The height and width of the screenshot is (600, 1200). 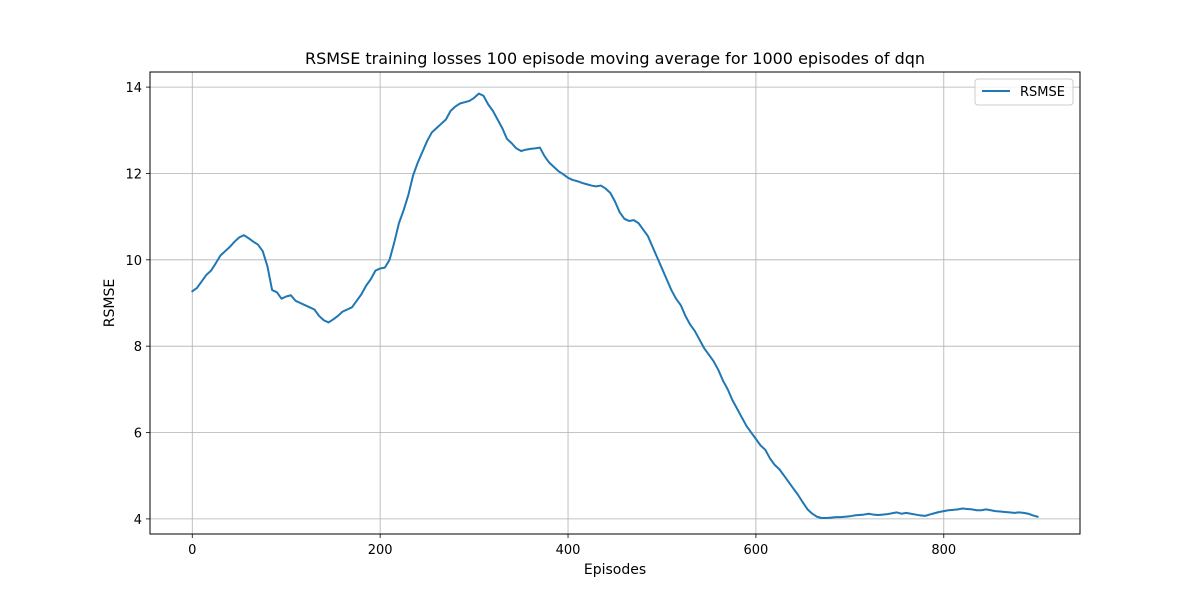 What do you see at coordinates (138, 434) in the screenshot?
I see `y-tick-label: 6` at bounding box center [138, 434].